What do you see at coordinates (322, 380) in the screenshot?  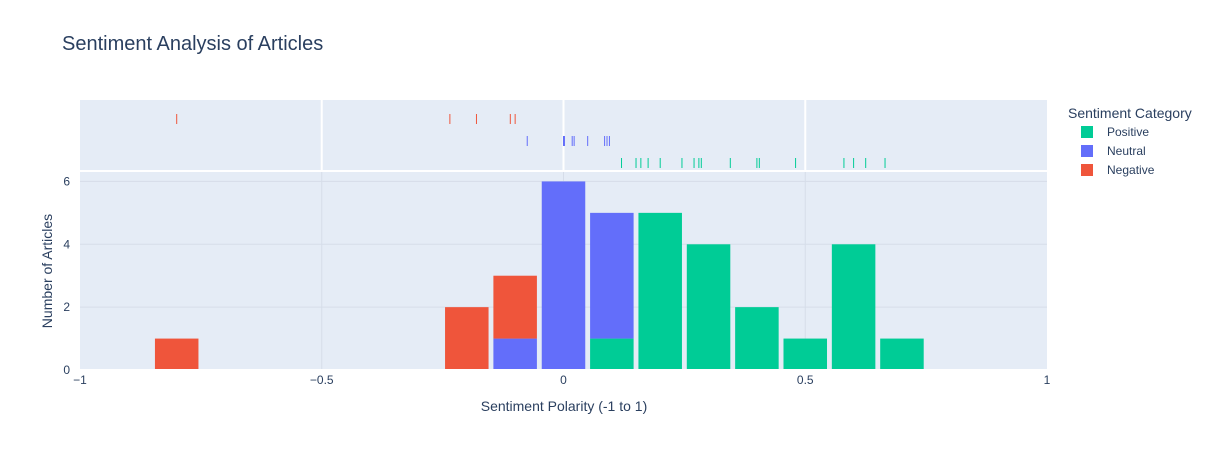 I see `x-tick-label: −0.5` at bounding box center [322, 380].